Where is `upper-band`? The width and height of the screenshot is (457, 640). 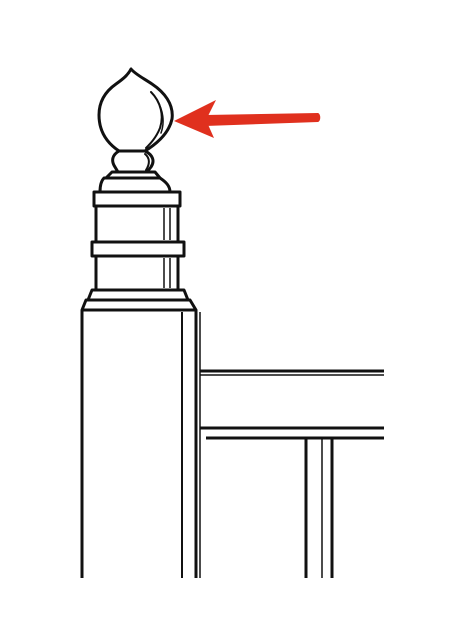
upper-band is located at coordinates (135, 185).